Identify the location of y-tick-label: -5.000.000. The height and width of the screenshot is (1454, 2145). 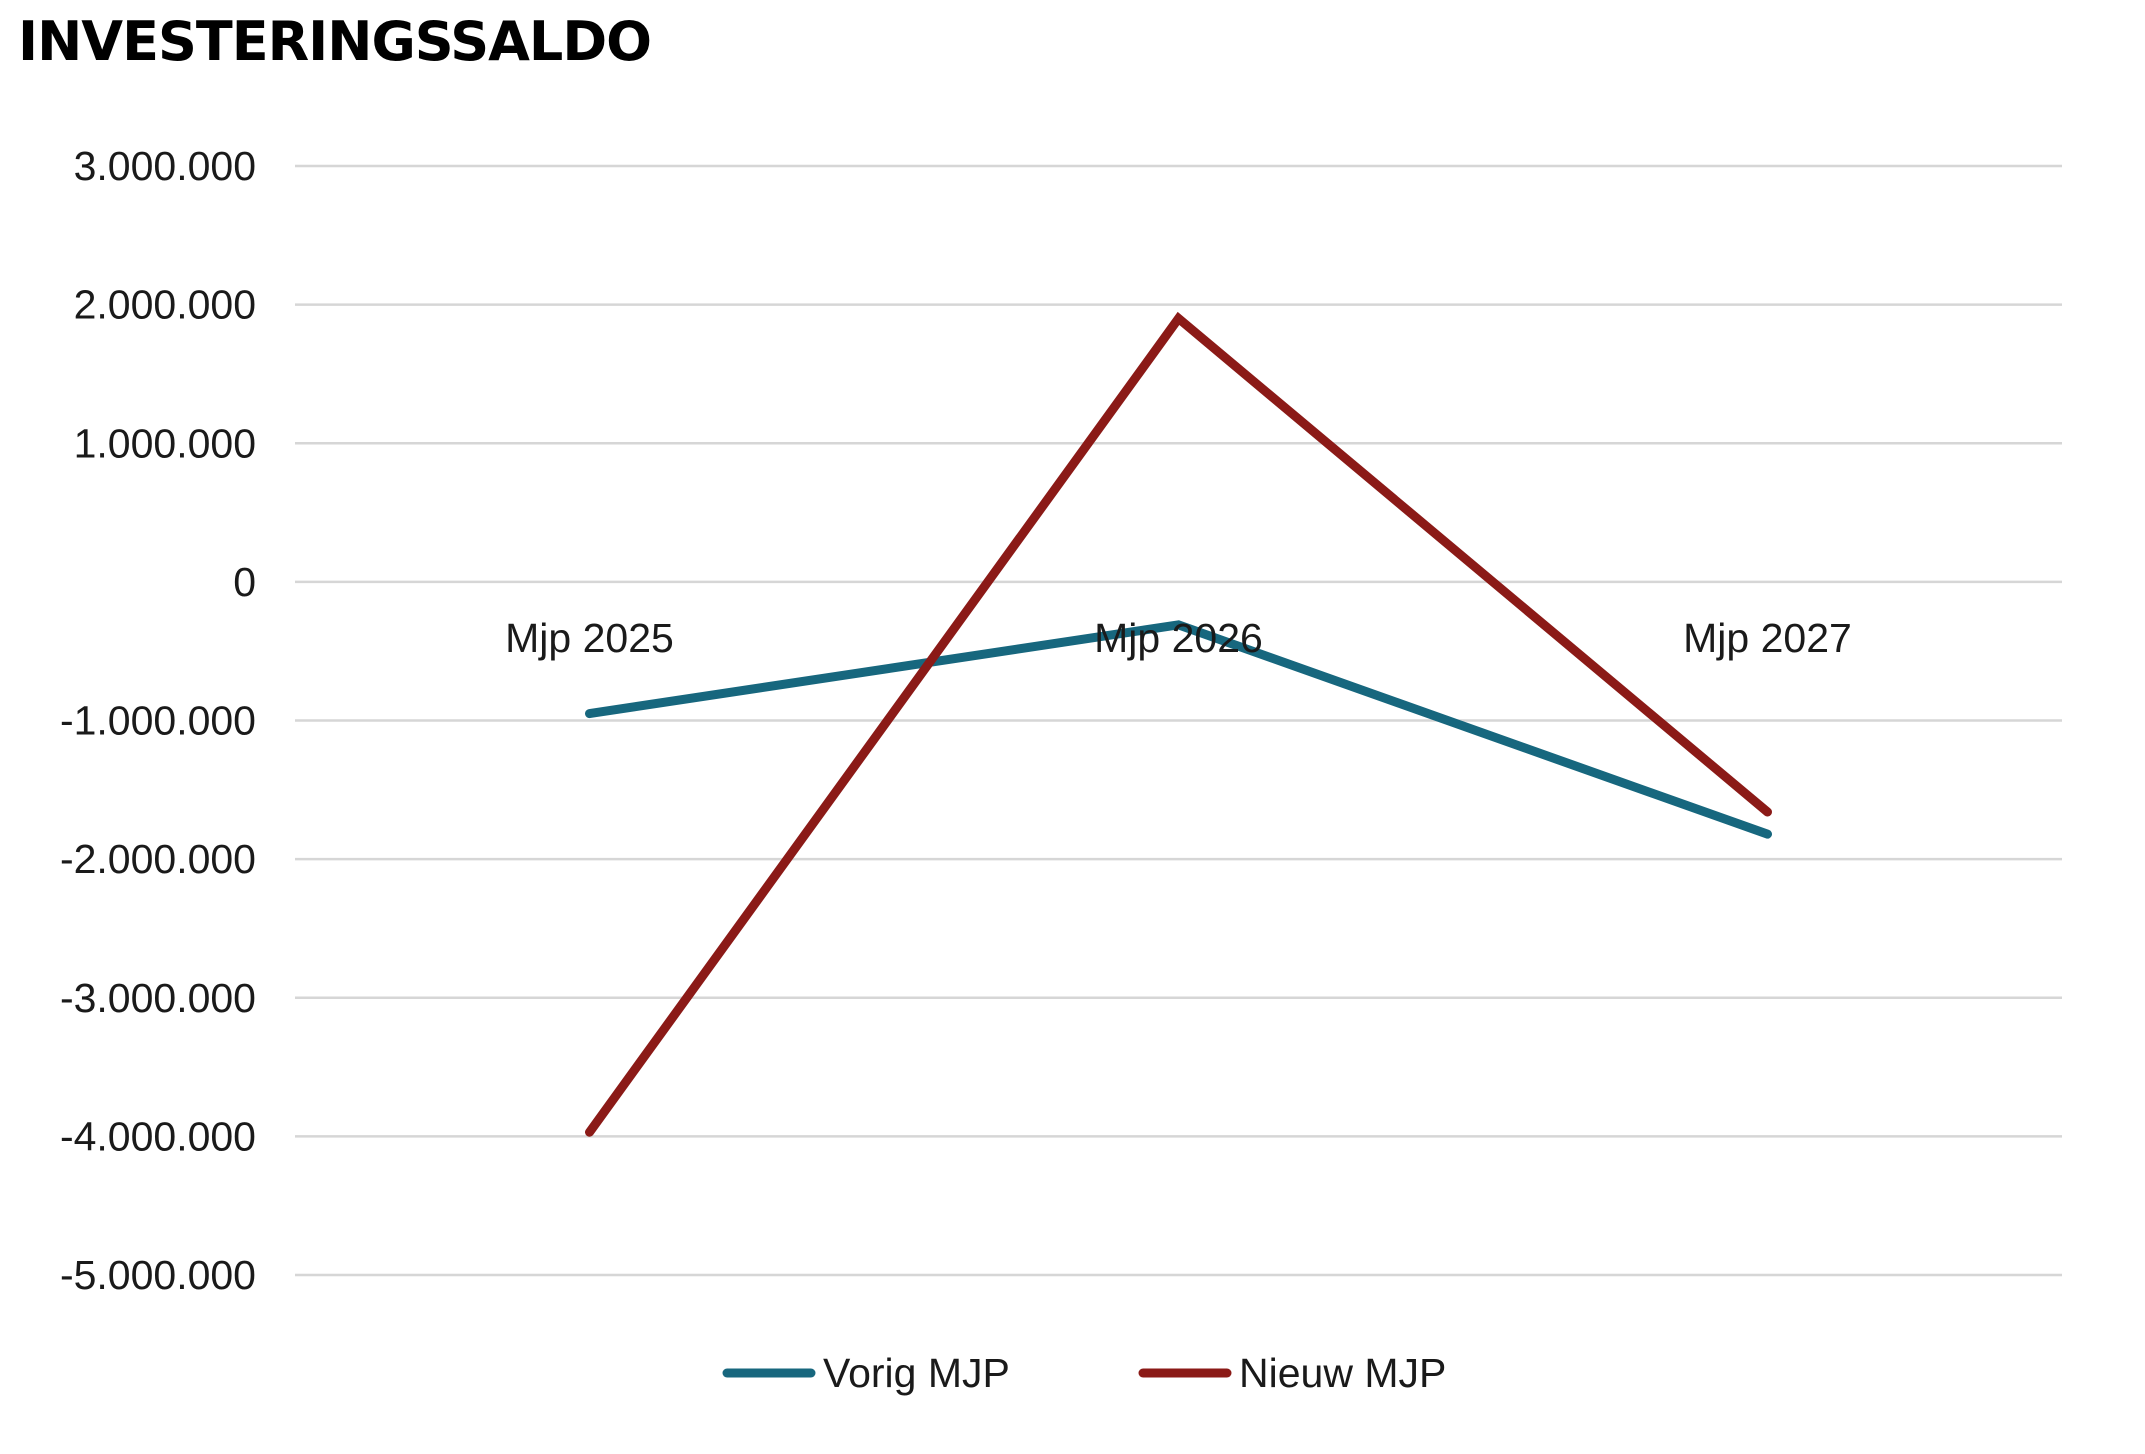
(158, 1275).